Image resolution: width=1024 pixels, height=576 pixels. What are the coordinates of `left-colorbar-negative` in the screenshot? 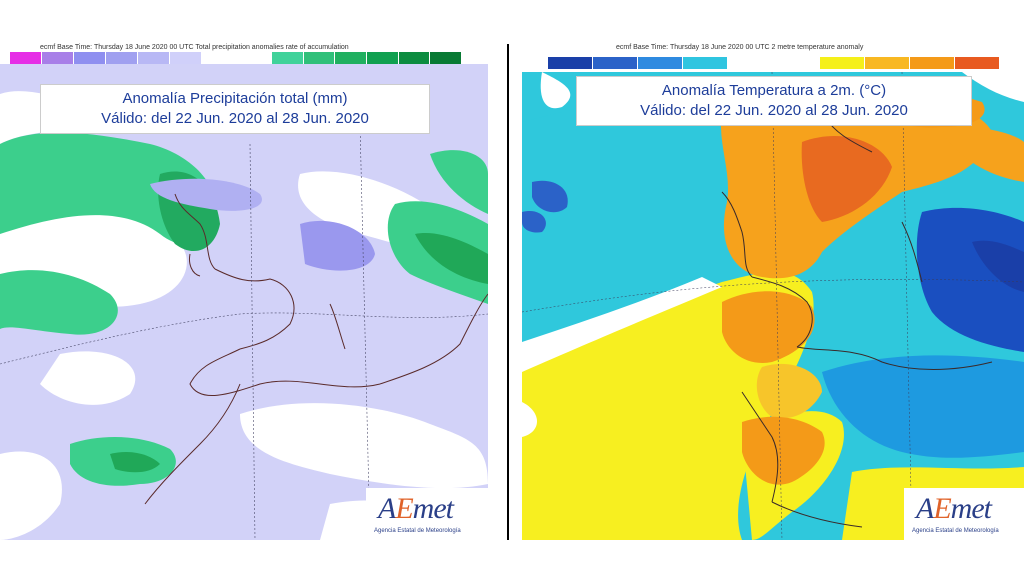 It's located at (106, 58).